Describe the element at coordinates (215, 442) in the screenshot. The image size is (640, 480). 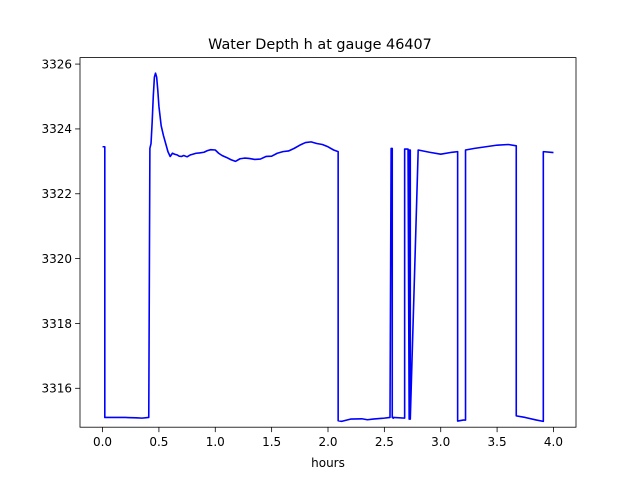
I see `x-tick-label: 1.0` at that location.